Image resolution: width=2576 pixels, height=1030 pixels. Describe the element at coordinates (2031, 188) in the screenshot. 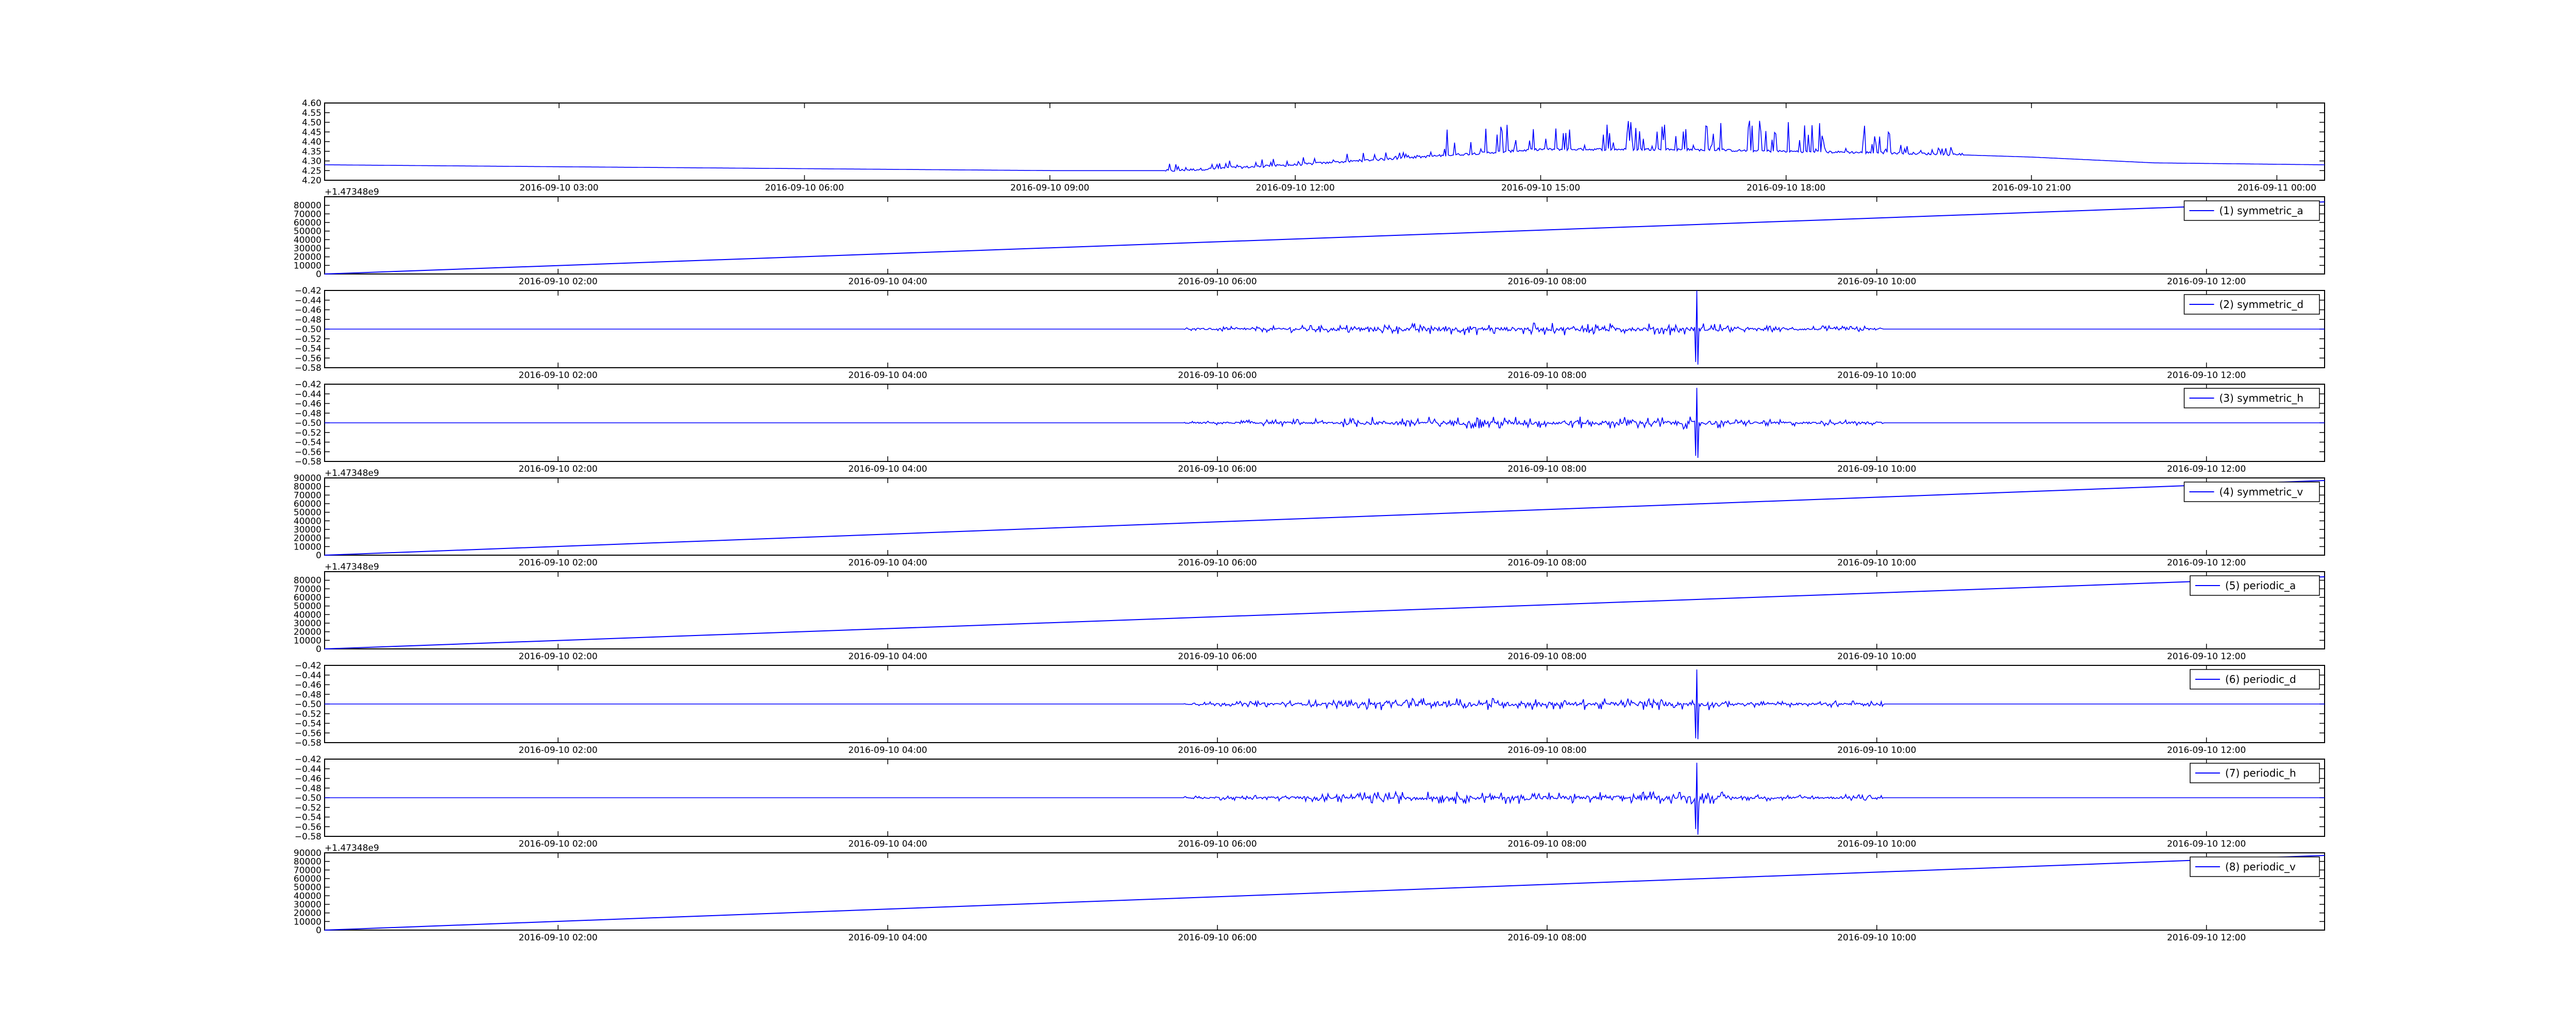

I see `x-tick-label: 2016-09-10 21:00` at that location.